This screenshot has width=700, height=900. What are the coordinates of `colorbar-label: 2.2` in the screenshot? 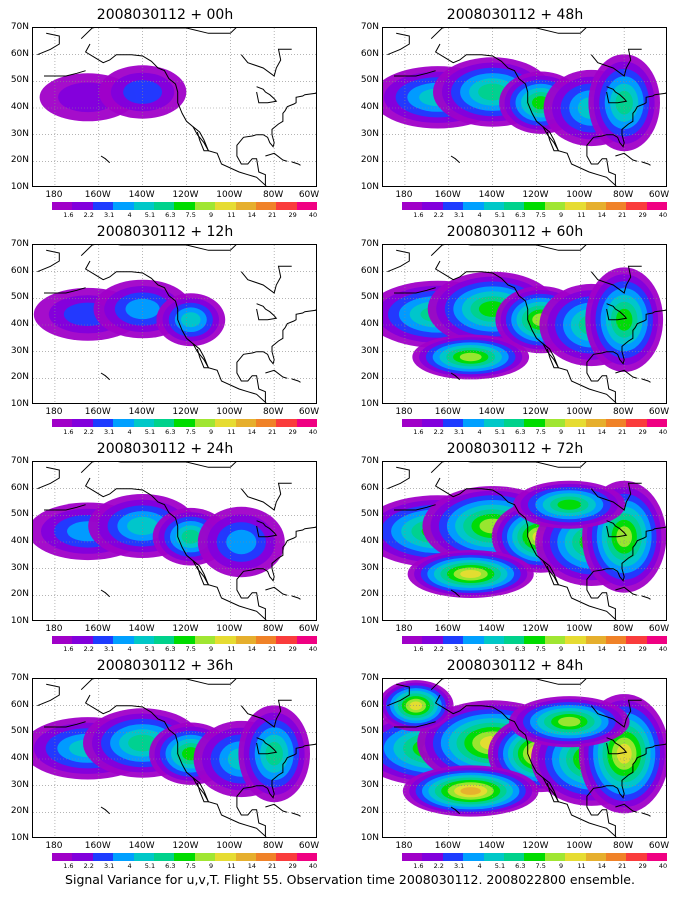 It's located at (88, 432).